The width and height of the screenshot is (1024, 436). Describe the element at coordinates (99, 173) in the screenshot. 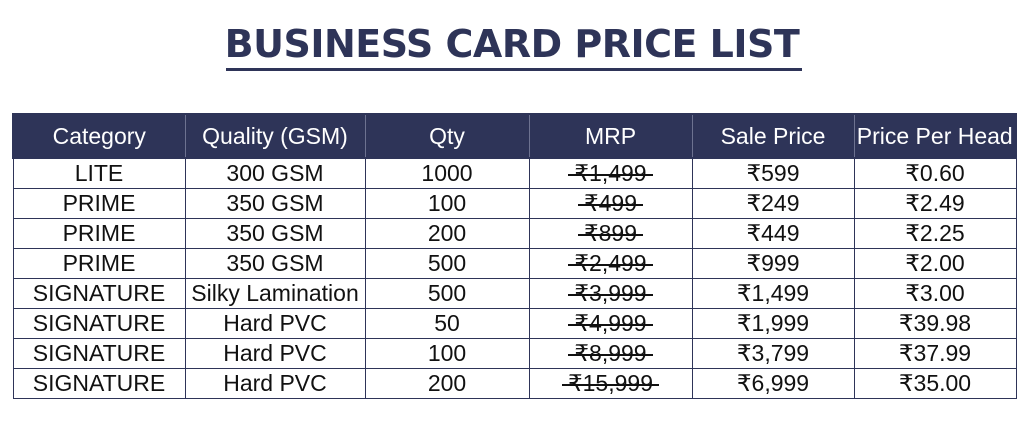

I see `cell-category: LITE` at that location.